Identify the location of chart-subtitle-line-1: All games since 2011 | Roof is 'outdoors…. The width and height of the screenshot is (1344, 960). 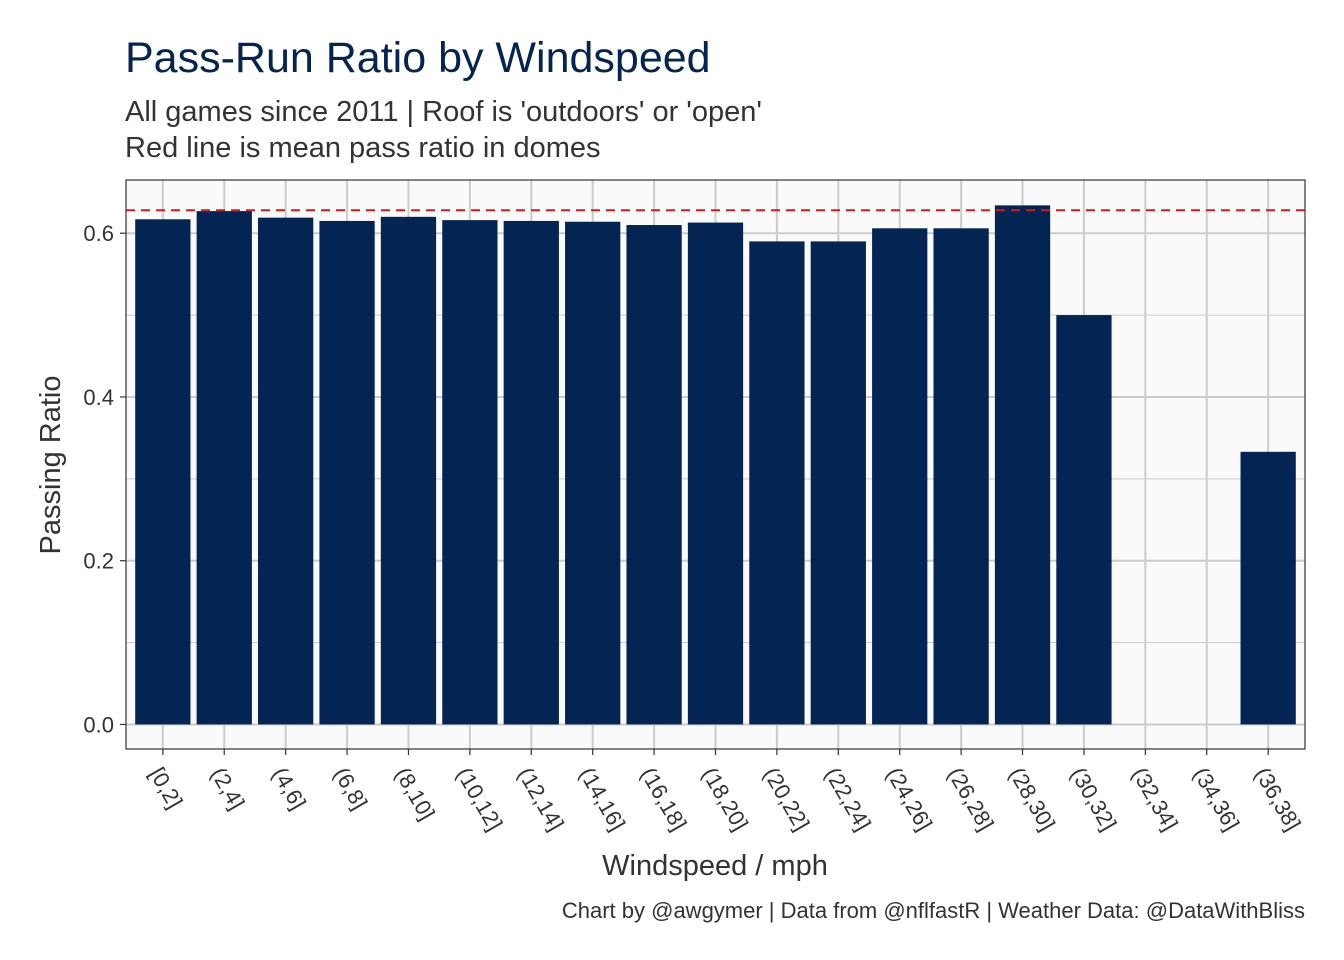
(443, 112).